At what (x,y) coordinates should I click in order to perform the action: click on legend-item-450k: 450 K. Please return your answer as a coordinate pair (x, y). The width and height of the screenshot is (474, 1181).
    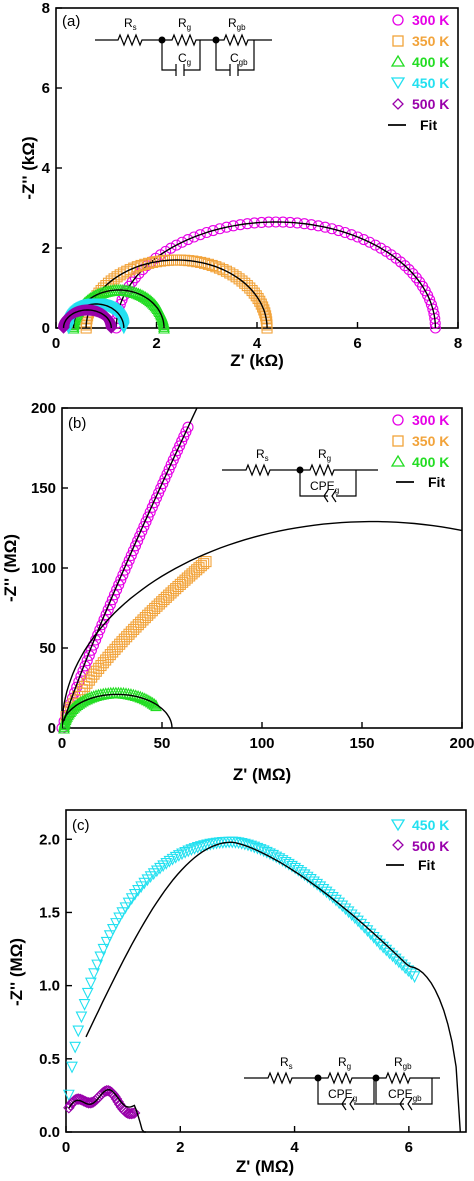
    Looking at the image, I should click on (419, 825).